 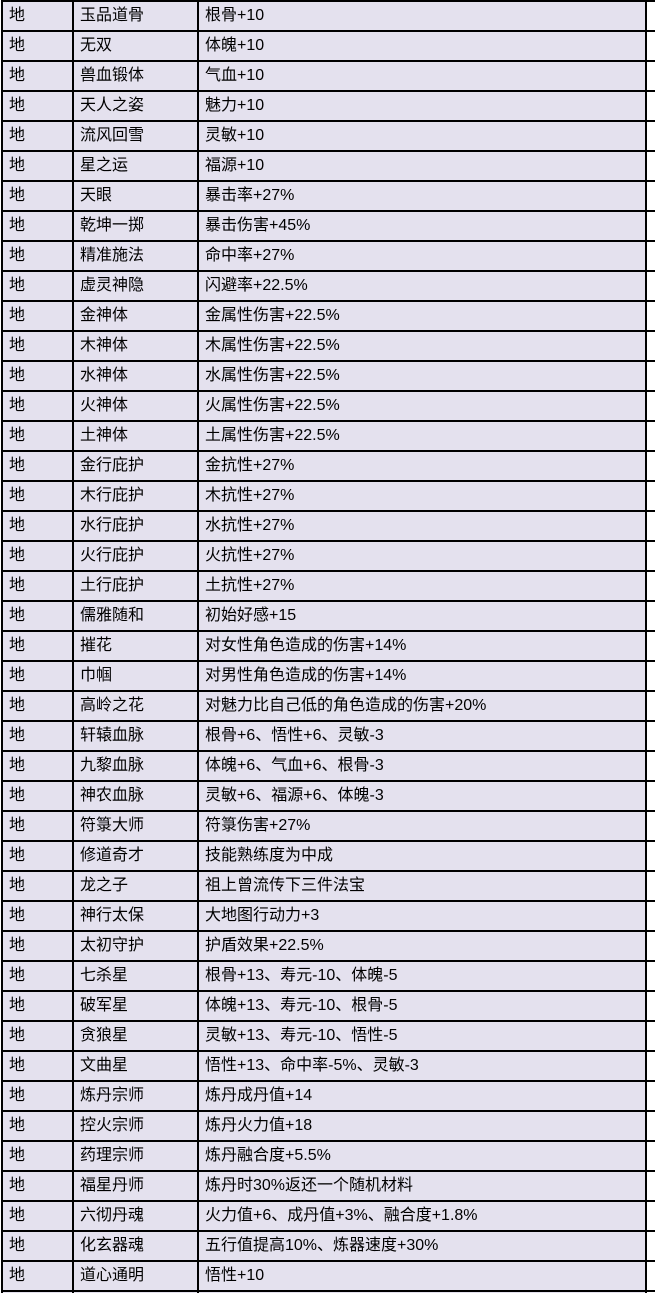 What do you see at coordinates (423, 1006) in the screenshot?
I see `trait-effect-cell: 体魄+13、寿元-10、根骨-5` at bounding box center [423, 1006].